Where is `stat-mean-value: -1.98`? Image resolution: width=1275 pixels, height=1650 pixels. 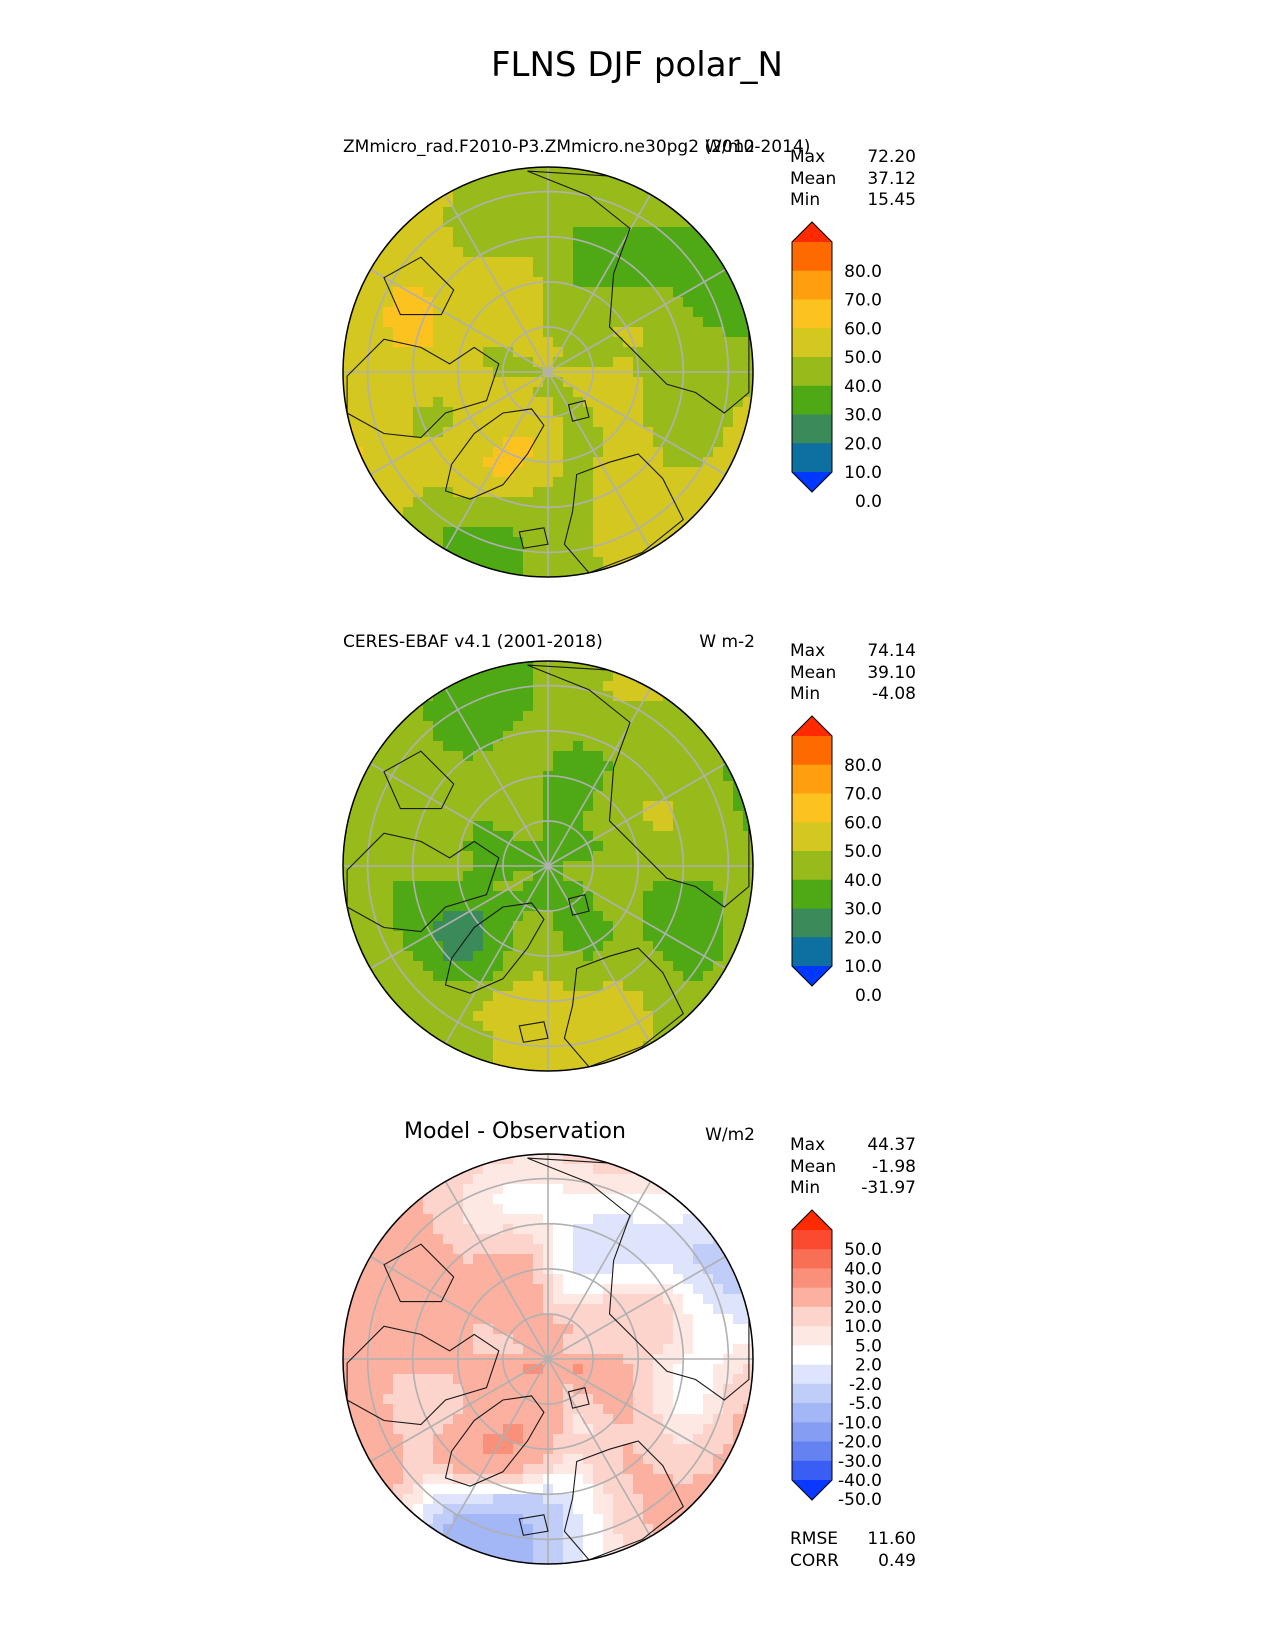
stat-mean-value: -1.98 is located at coordinates (894, 1167).